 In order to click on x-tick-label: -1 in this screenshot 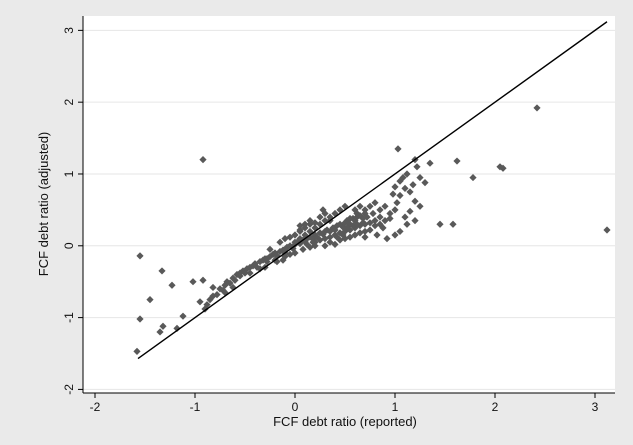, I will do `click(195, 407)`.